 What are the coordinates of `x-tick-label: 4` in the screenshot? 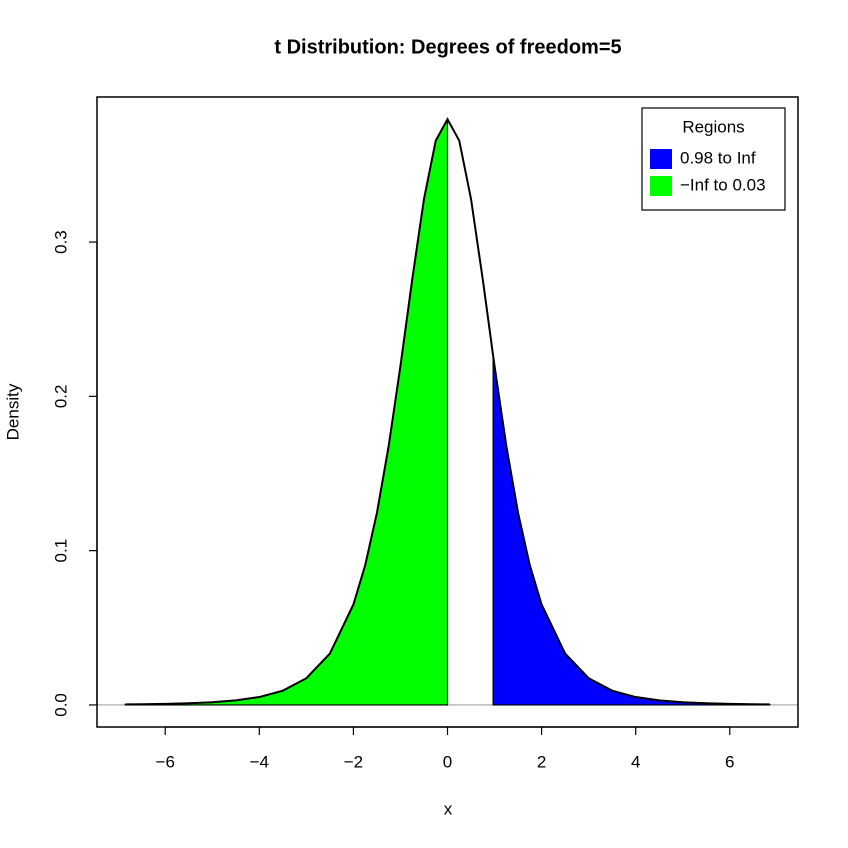 It's located at (635, 761).